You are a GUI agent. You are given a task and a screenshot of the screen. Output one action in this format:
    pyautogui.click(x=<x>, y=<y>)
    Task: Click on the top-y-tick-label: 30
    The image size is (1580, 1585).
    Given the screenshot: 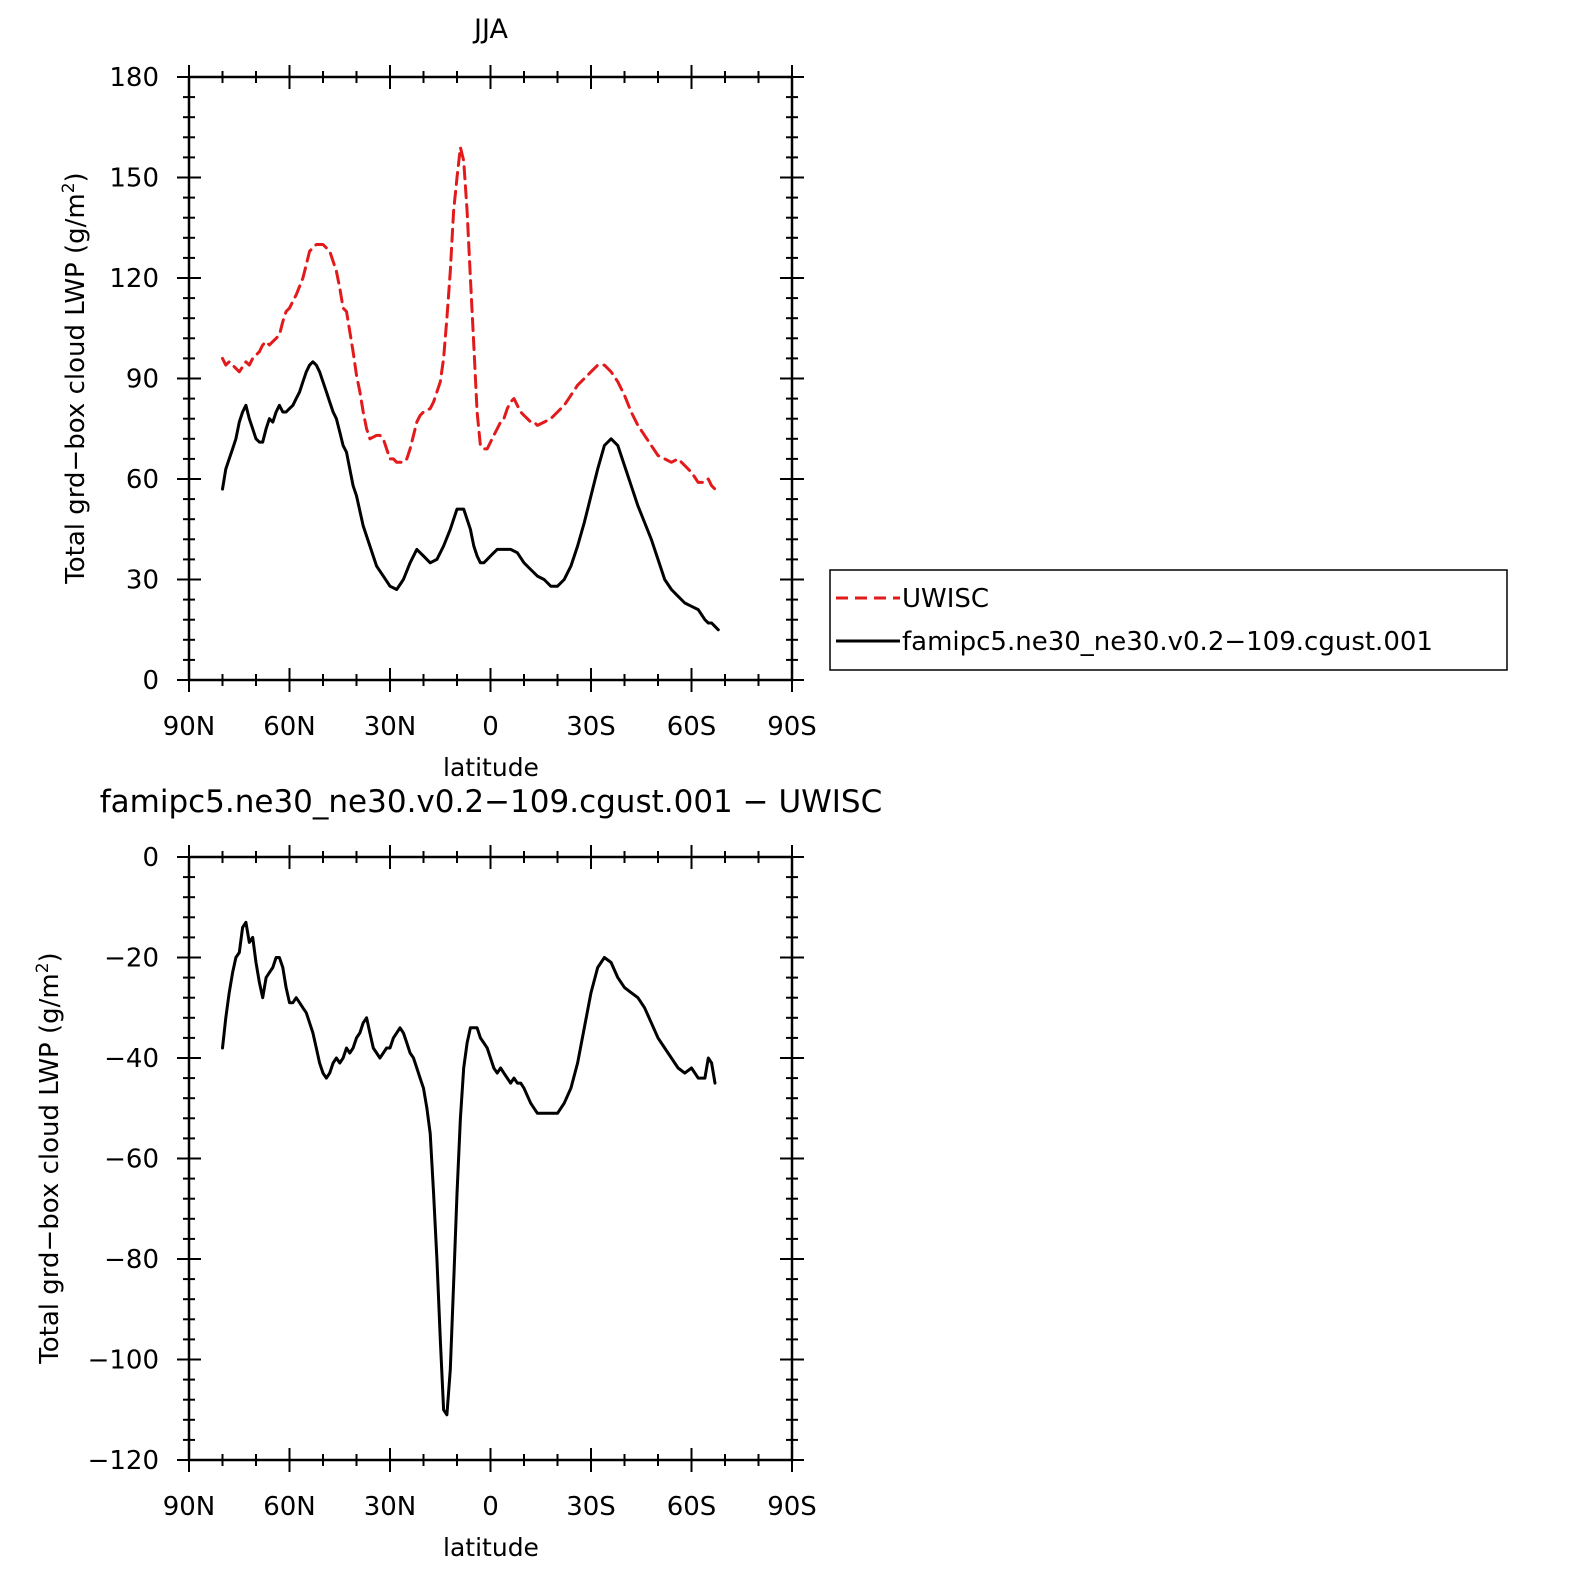 What is the action you would take?
    pyautogui.click(x=142, y=581)
    